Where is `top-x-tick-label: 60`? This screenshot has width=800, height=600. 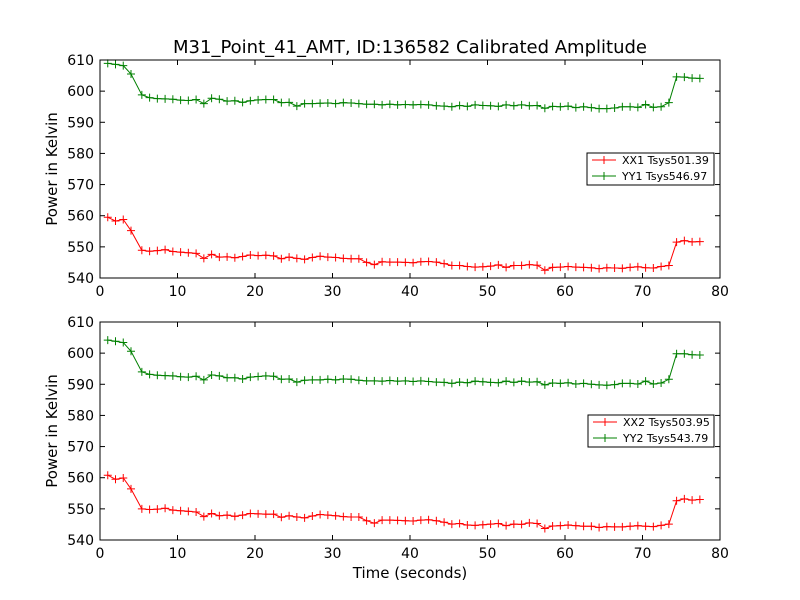 top-x-tick-label: 60 is located at coordinates (565, 292).